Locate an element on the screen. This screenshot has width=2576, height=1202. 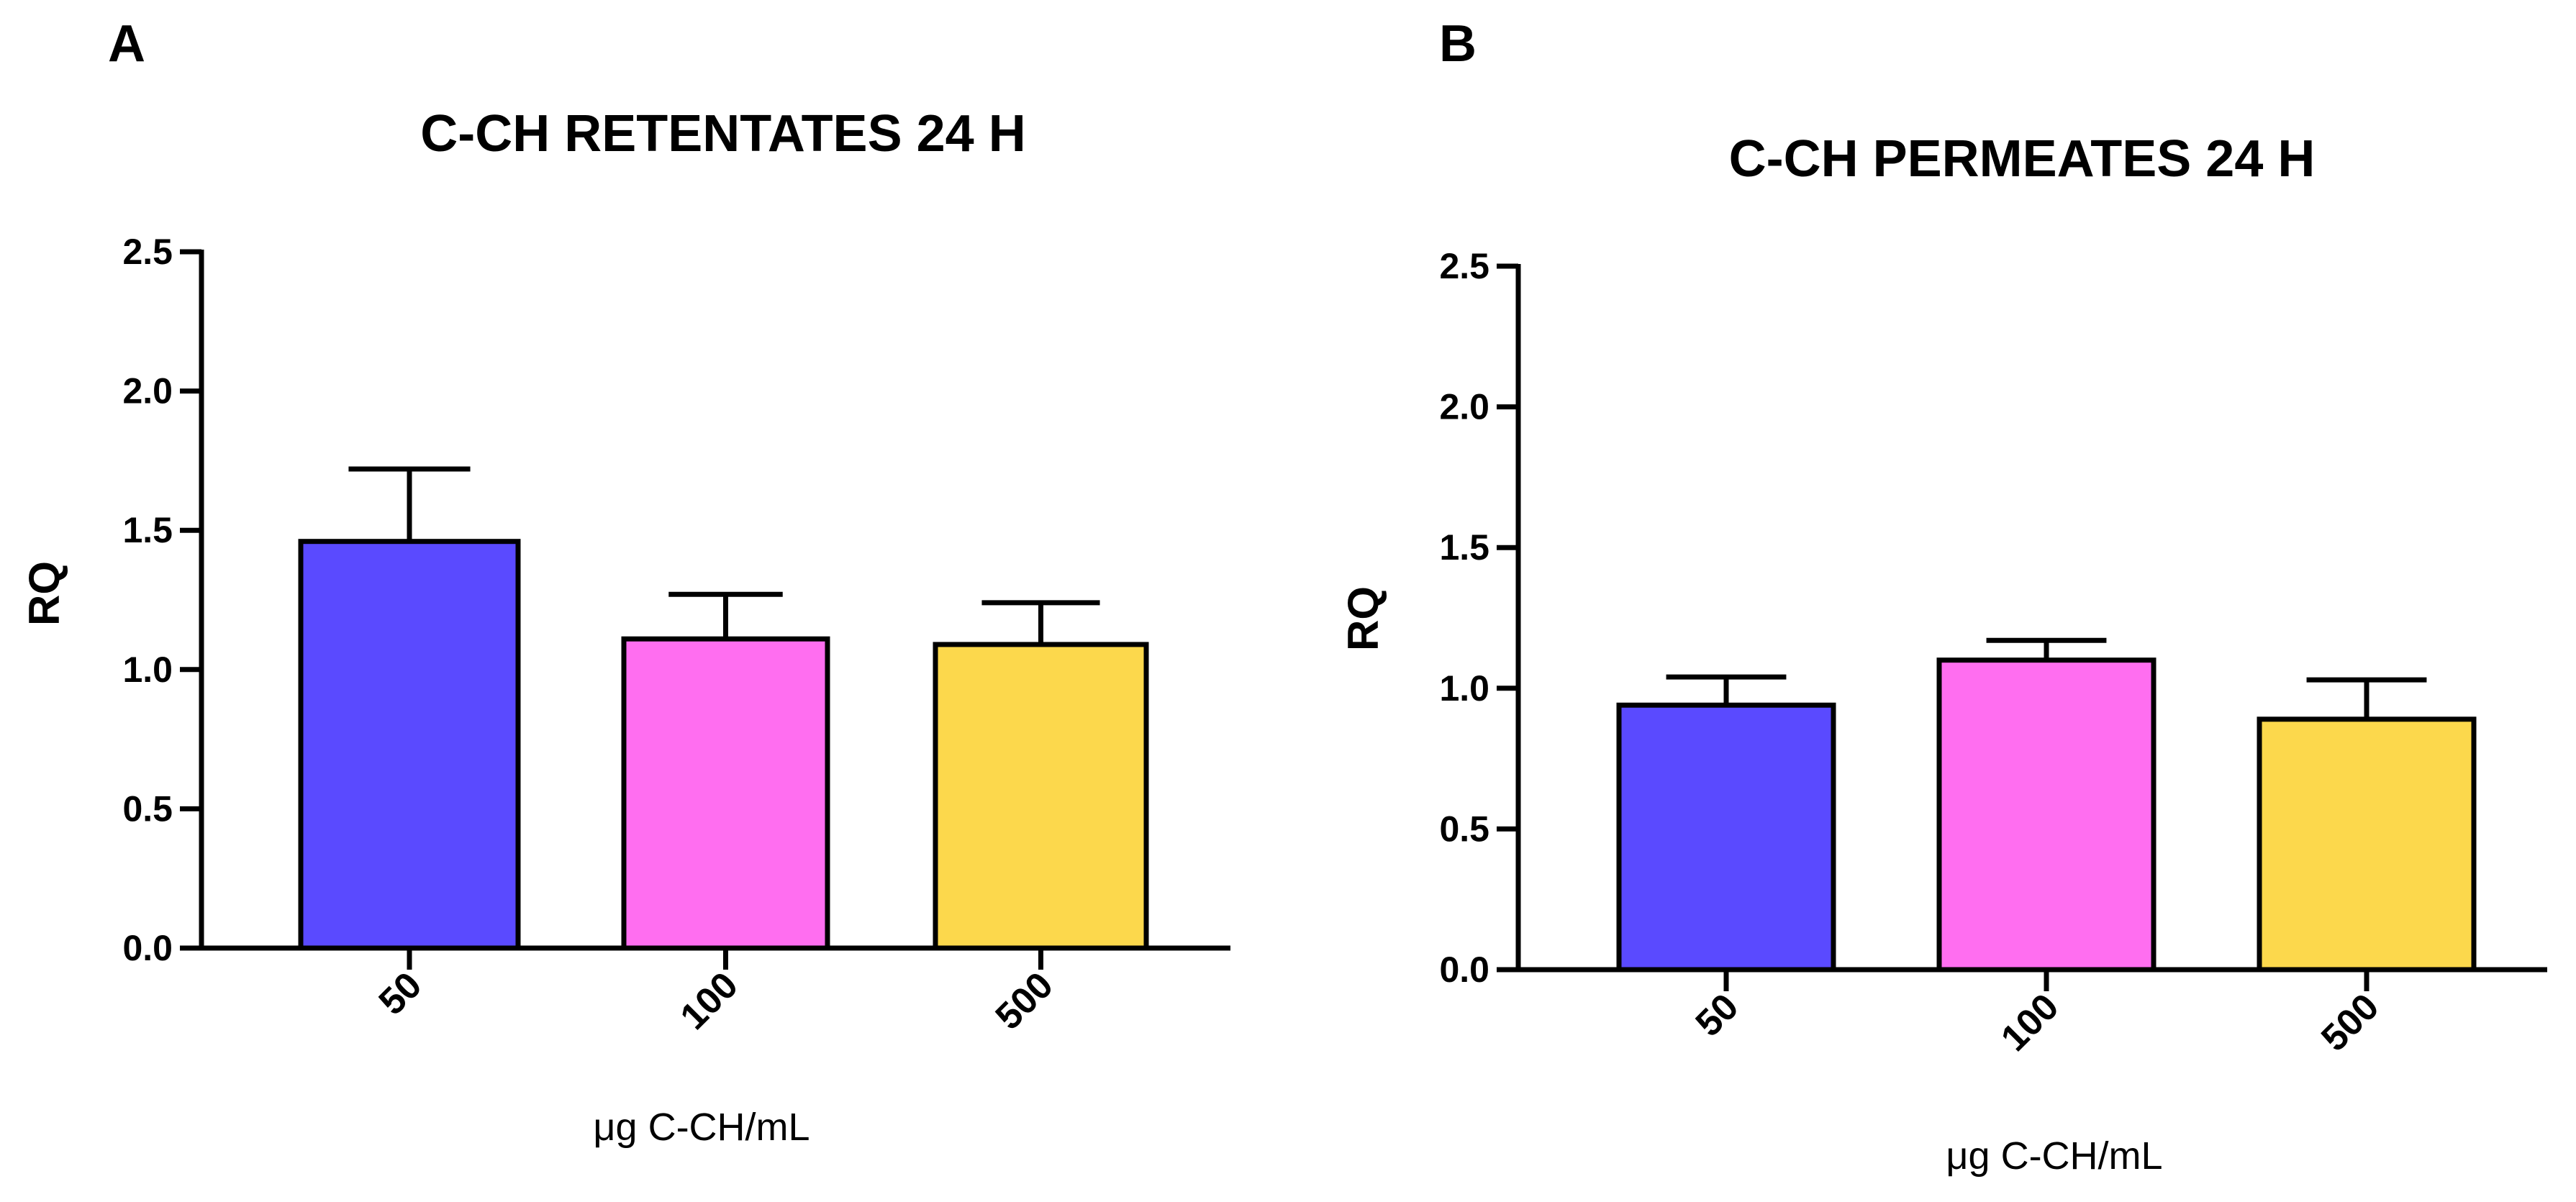
bars-a is located at coordinates (723, 745).